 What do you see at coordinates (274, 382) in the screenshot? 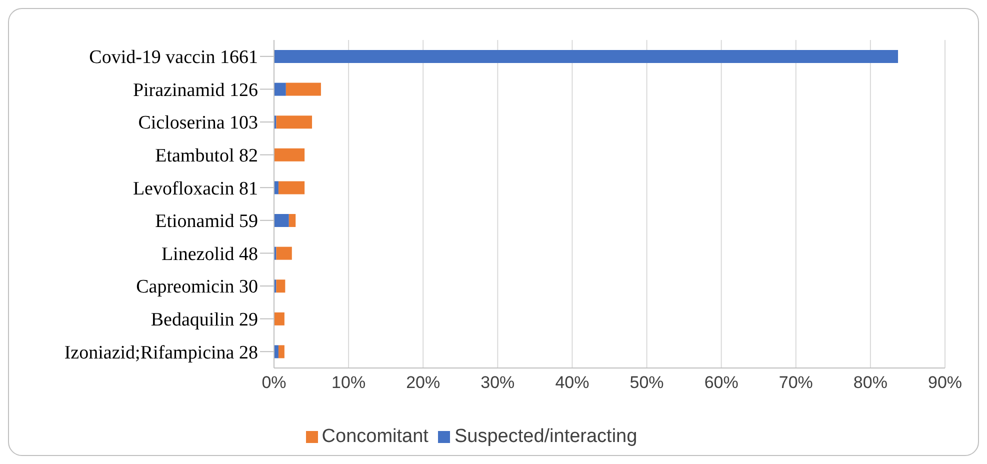
I see `x-tick-label: 0%` at bounding box center [274, 382].